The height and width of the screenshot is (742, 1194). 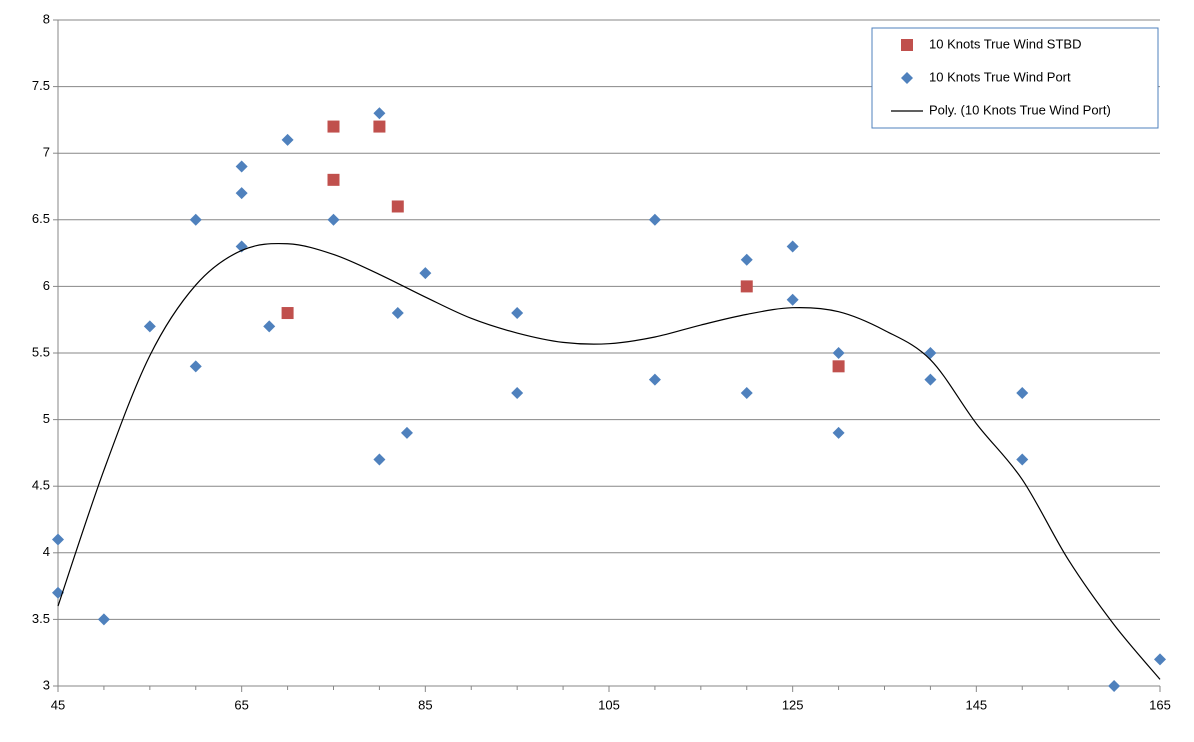 What do you see at coordinates (46, 551) in the screenshot?
I see `y-tick-label: 4` at bounding box center [46, 551].